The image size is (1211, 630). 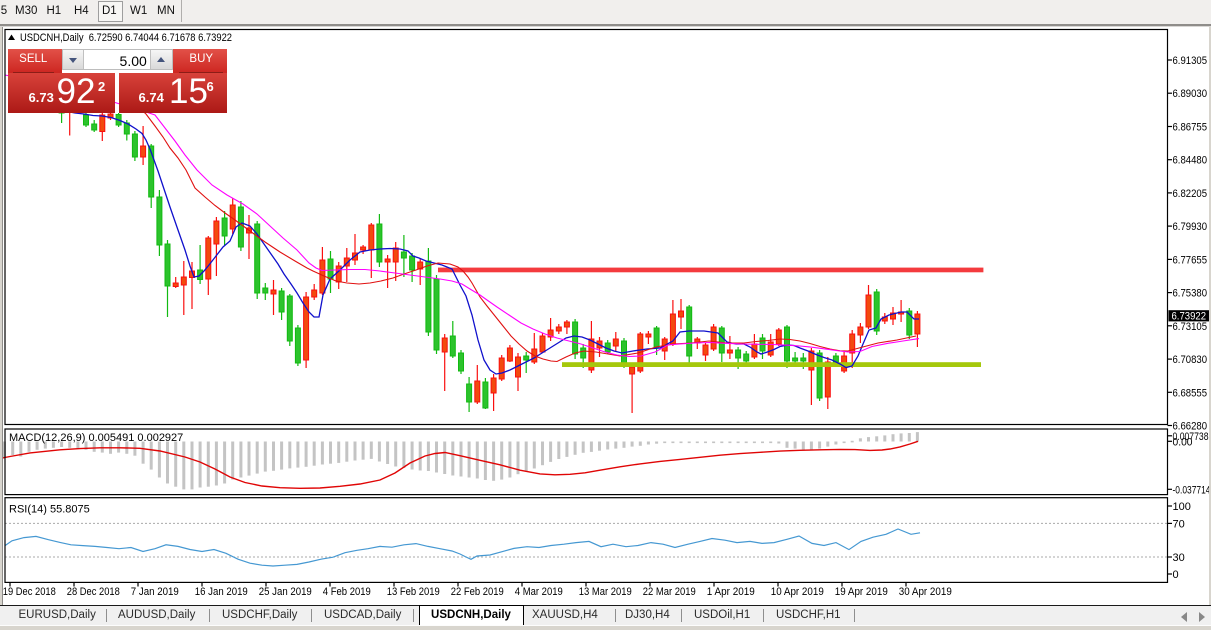 I want to click on svg-text: 6.68555, so click(x=1190, y=393).